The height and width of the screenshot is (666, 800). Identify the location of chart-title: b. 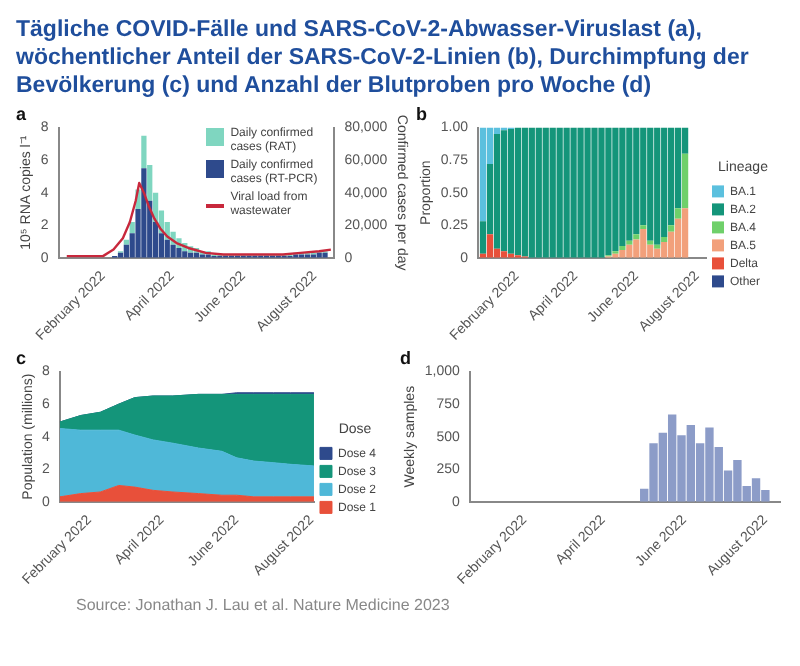
(422, 113).